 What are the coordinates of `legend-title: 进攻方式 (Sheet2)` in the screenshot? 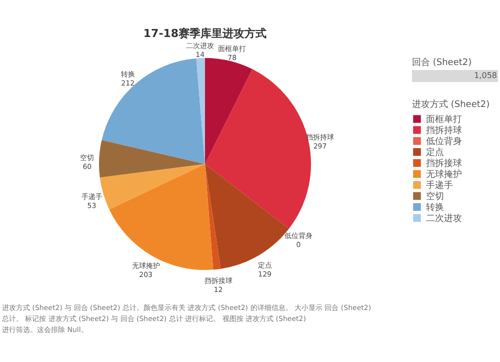 It's located at (451, 104).